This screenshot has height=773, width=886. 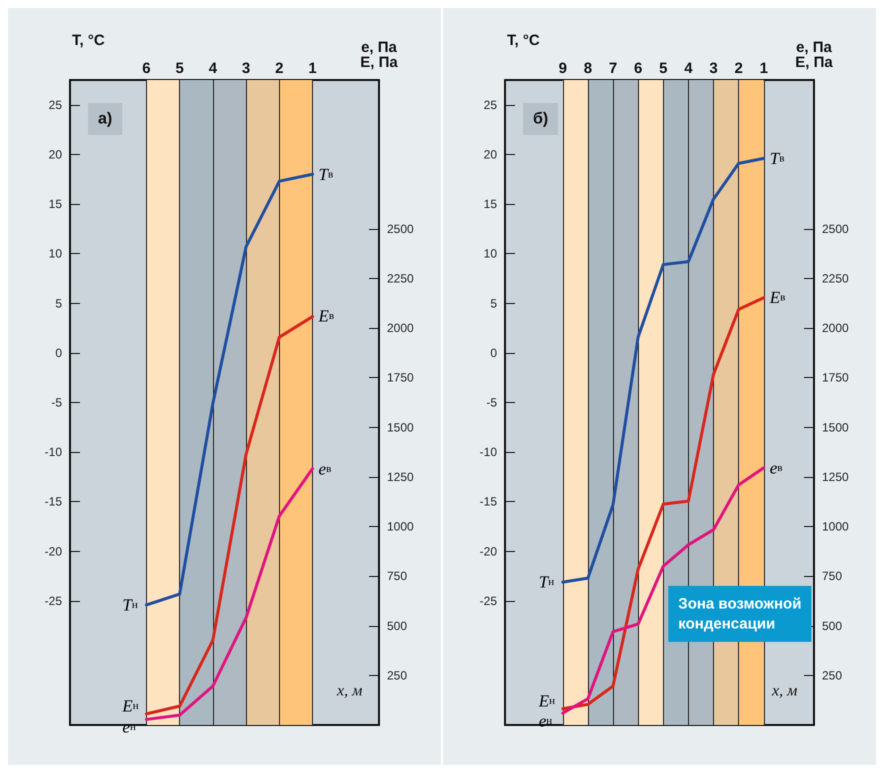 I want to click on x-tick-label: 7, so click(x=613, y=68).